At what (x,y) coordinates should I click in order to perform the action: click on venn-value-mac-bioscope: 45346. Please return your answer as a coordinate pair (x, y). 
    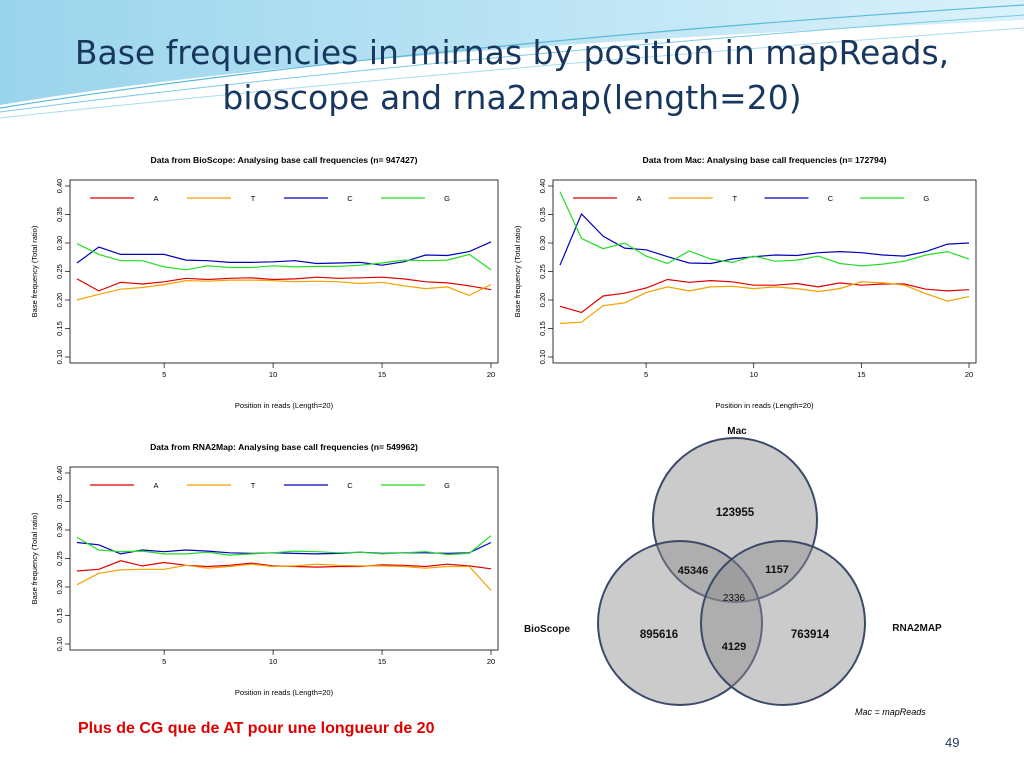
    Looking at the image, I should click on (693, 571).